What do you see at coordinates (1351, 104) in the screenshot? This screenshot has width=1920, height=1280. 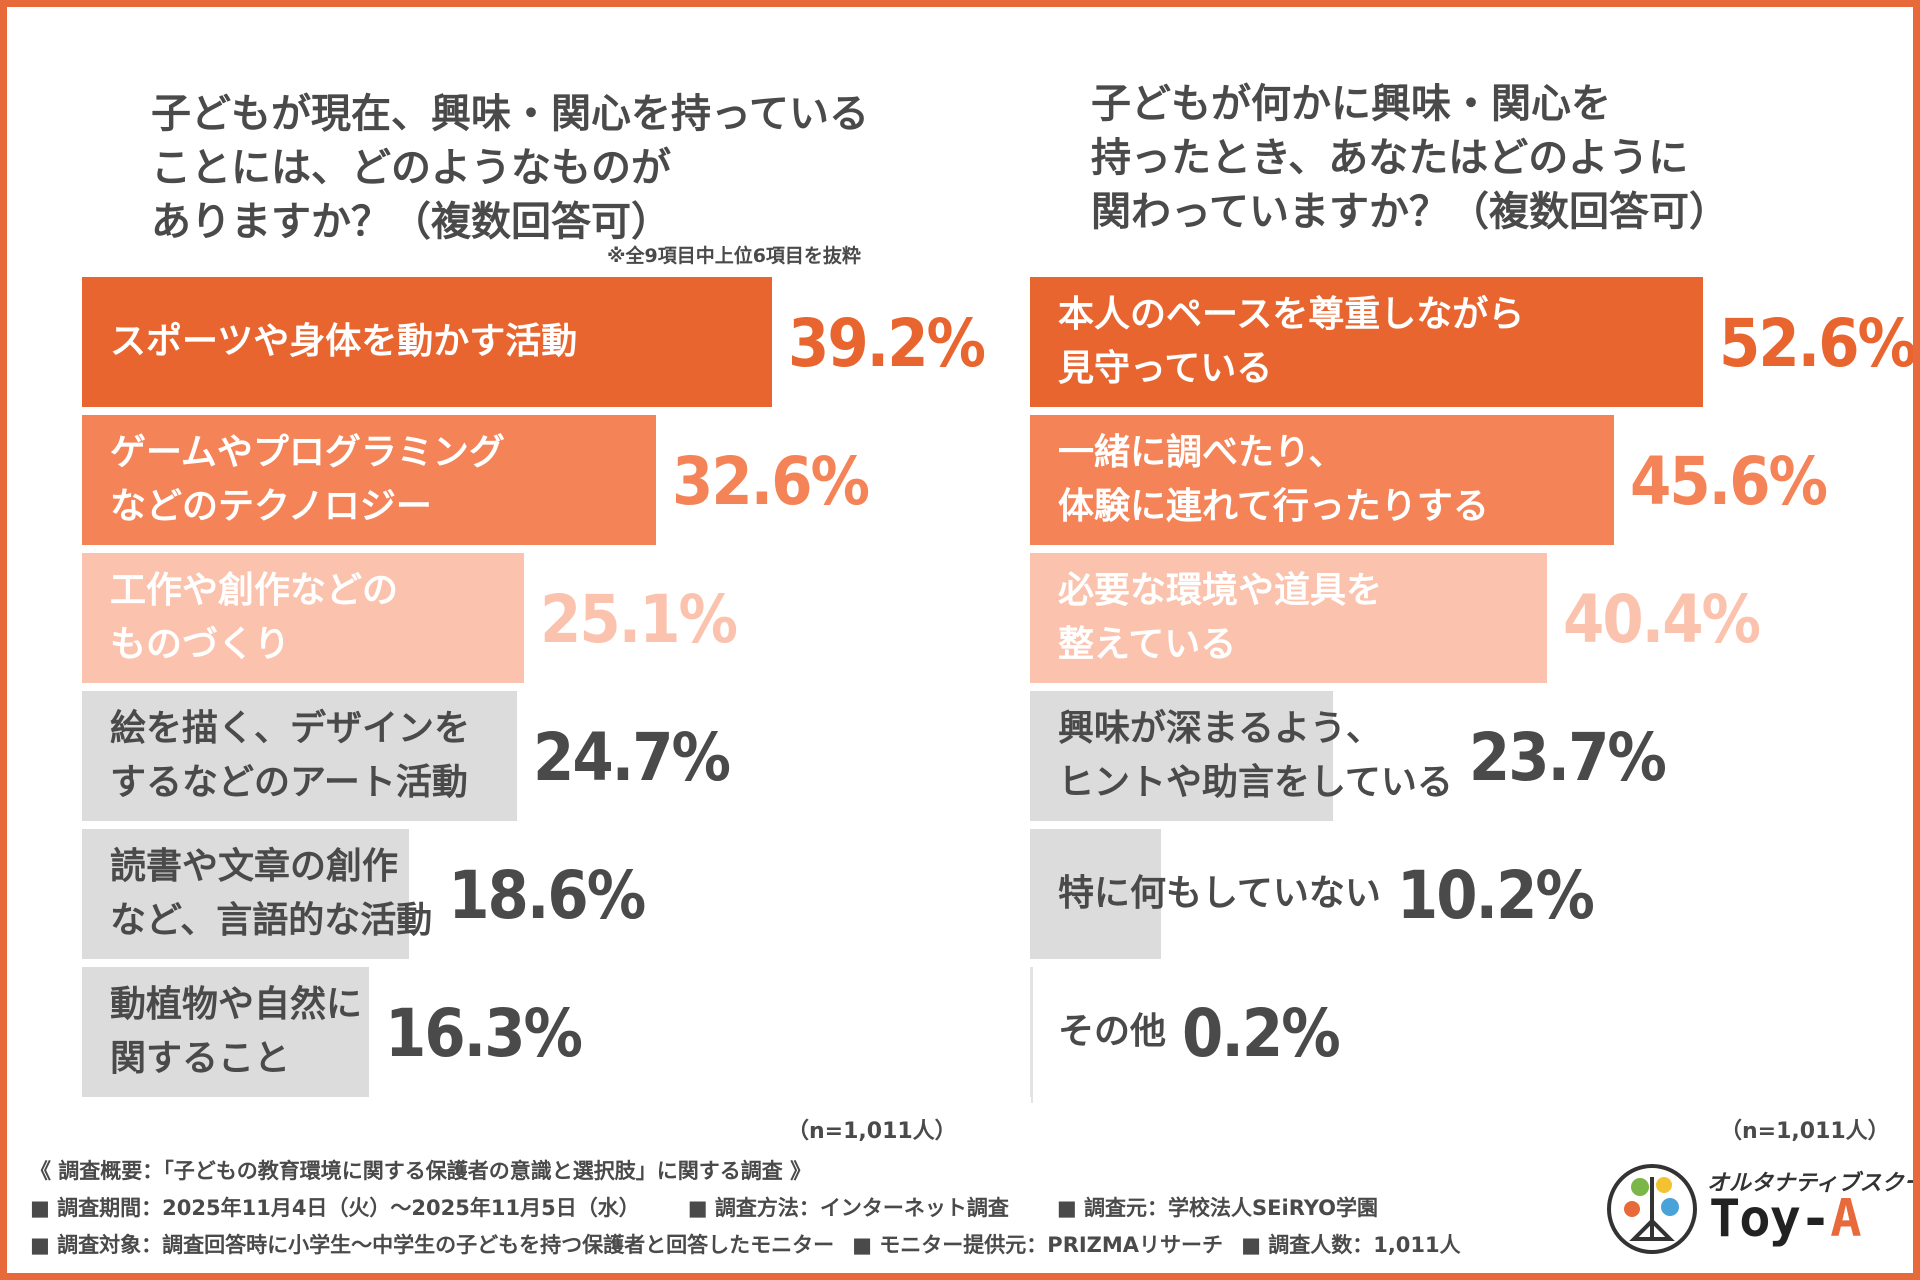 I see `right-title-line-1: 子どもが何かに興味・関心を` at bounding box center [1351, 104].